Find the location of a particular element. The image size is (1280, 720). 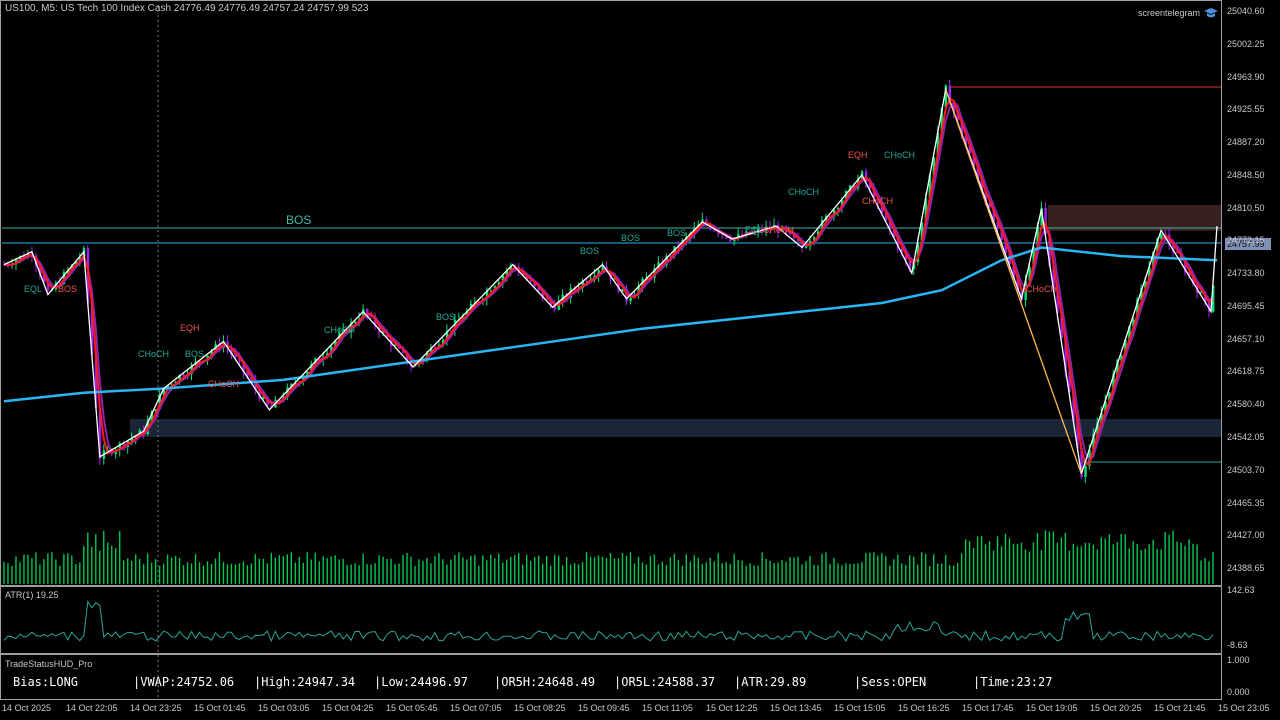

demand-zone is located at coordinates (675, 428).